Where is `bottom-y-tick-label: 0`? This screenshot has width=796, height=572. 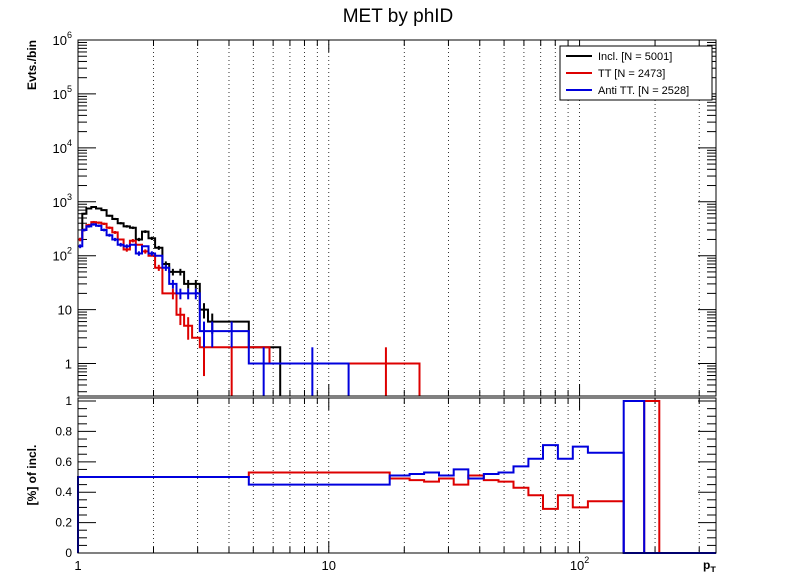 bottom-y-tick-label: 0 is located at coordinates (68, 553).